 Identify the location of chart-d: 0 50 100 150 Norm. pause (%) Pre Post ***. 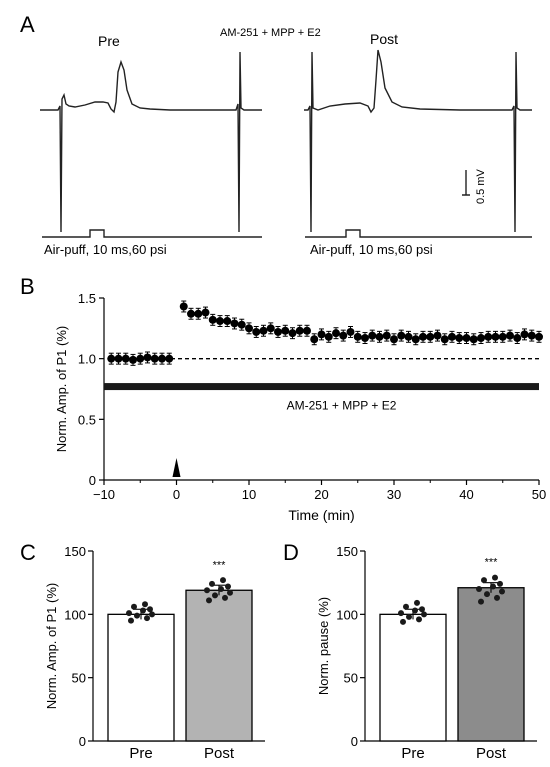
(426, 653).